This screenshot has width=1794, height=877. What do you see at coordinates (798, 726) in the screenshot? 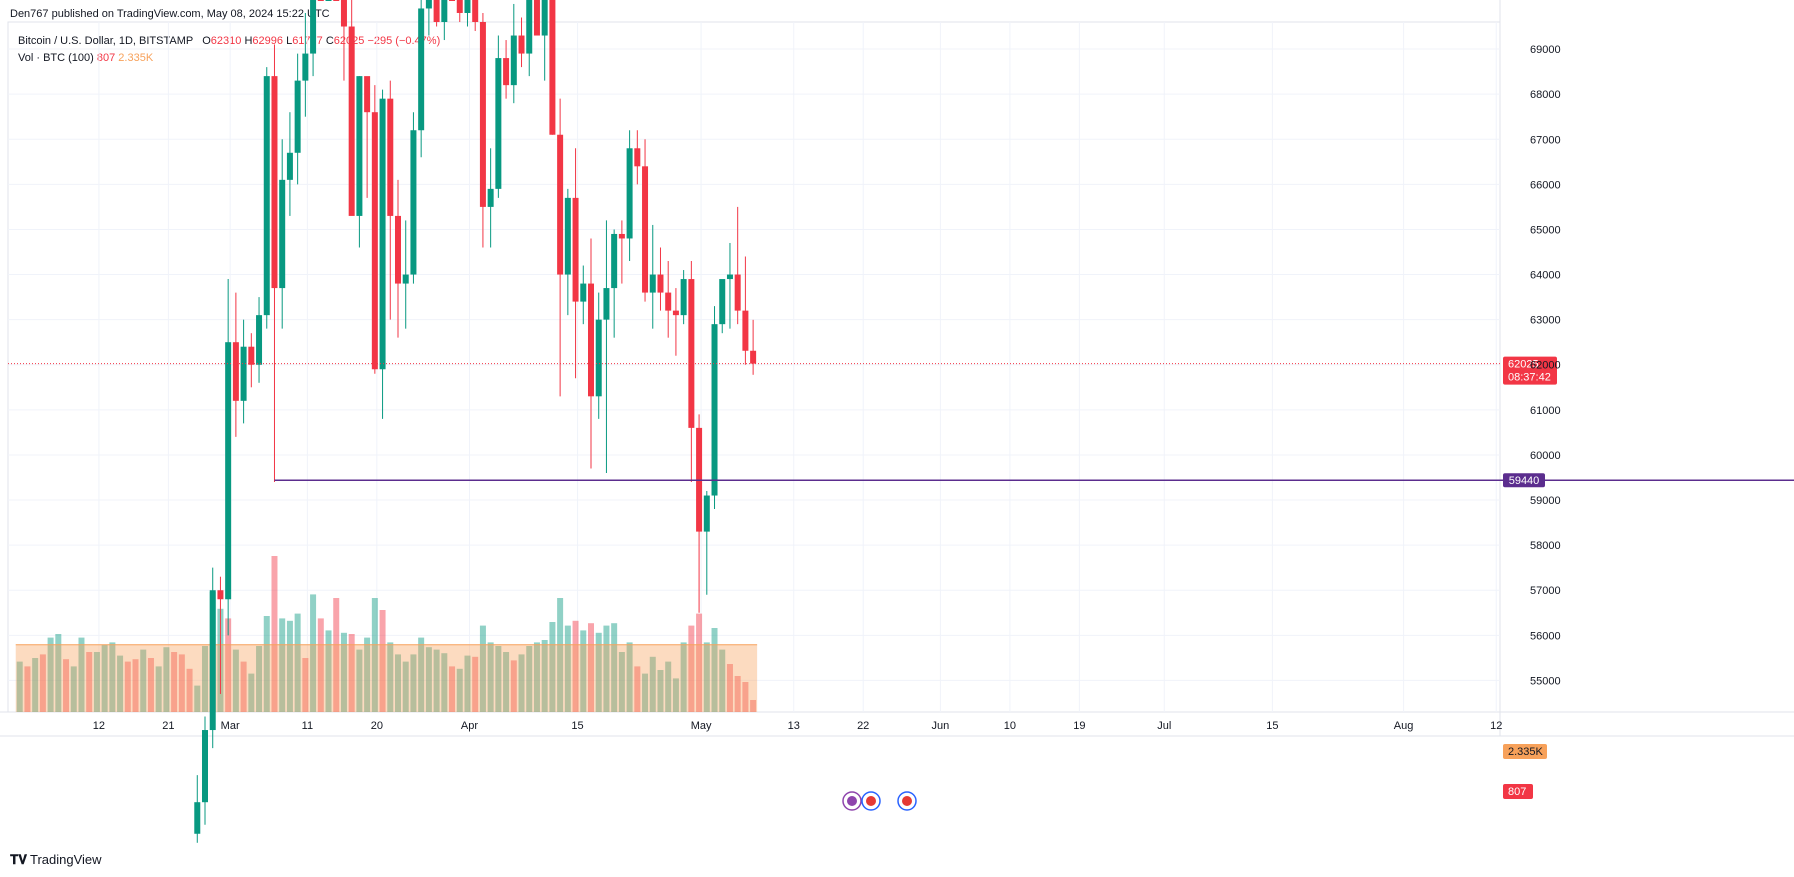
I see `time-axis: 12 21 Mar 11 20 Apr 15 May 13 22 Jun 10 19 Jul 15 Aug 12` at bounding box center [798, 726].